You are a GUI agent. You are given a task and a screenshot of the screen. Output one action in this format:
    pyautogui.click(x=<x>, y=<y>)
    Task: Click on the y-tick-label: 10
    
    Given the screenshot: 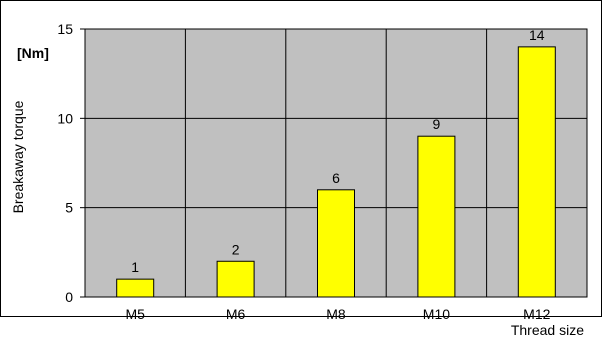 What is the action you would take?
    pyautogui.click(x=65, y=118)
    